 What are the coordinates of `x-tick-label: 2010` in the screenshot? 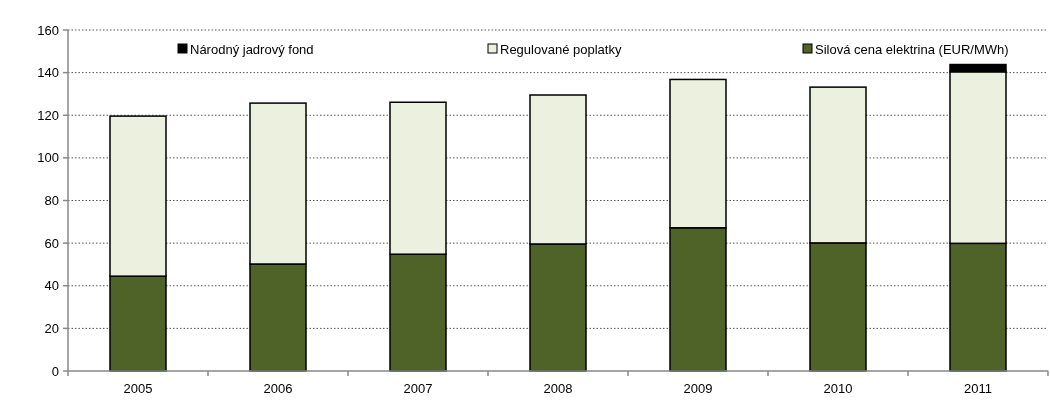 It's located at (838, 388).